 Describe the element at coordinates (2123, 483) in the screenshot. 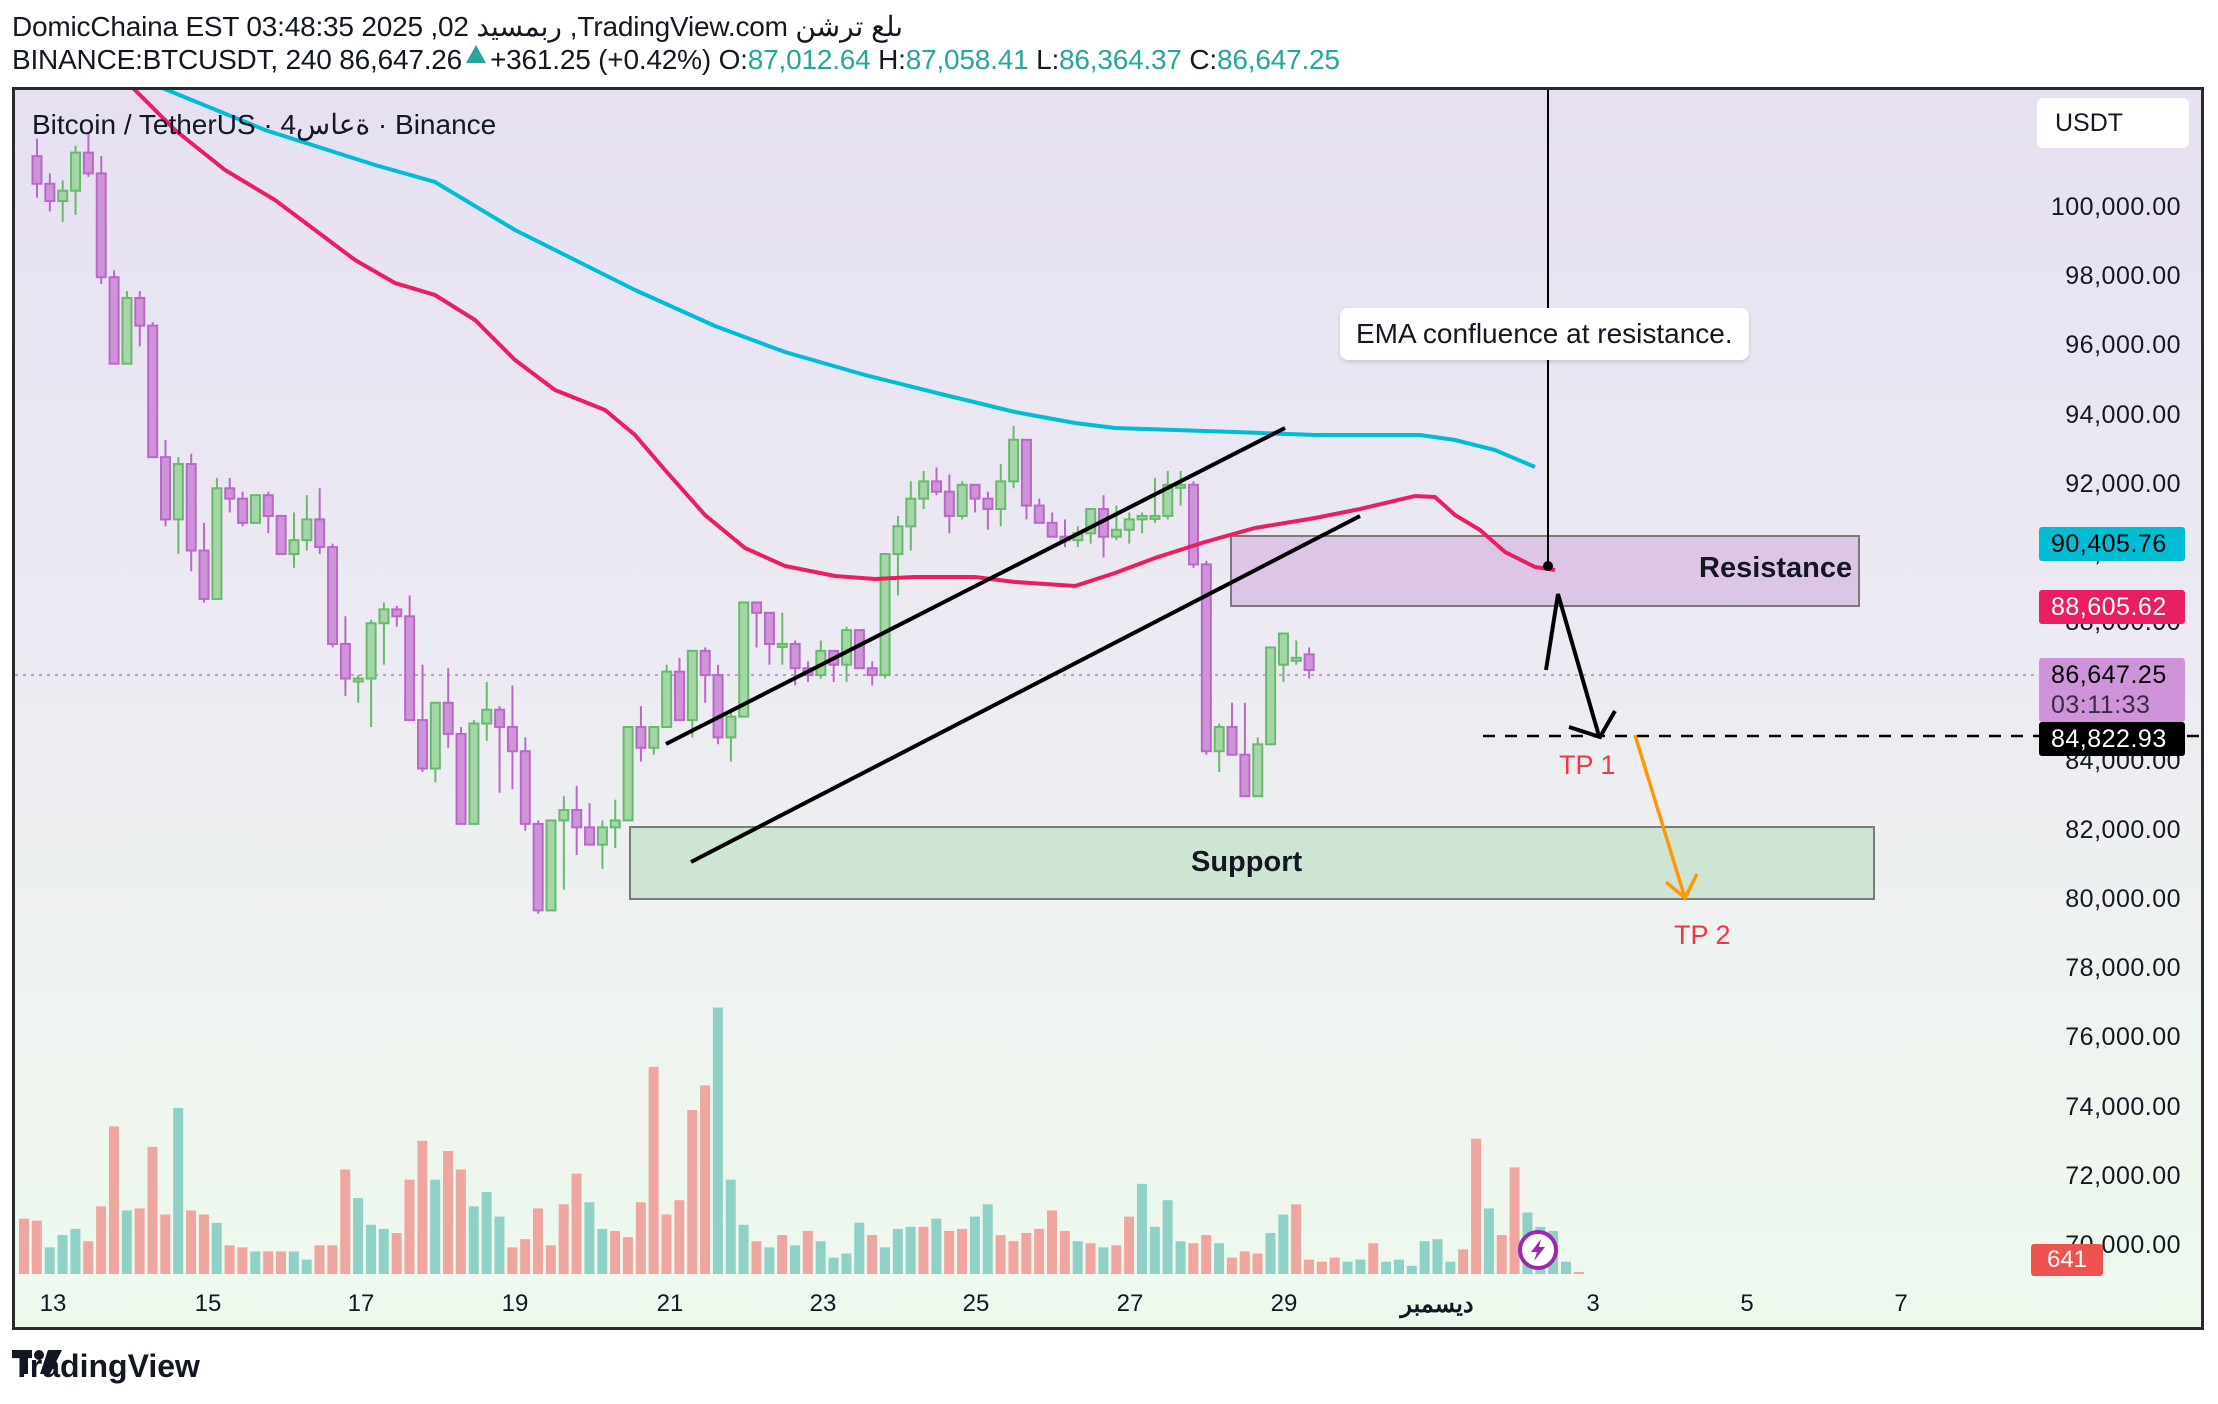

I see `price-axis-label: 92,000.00` at that location.